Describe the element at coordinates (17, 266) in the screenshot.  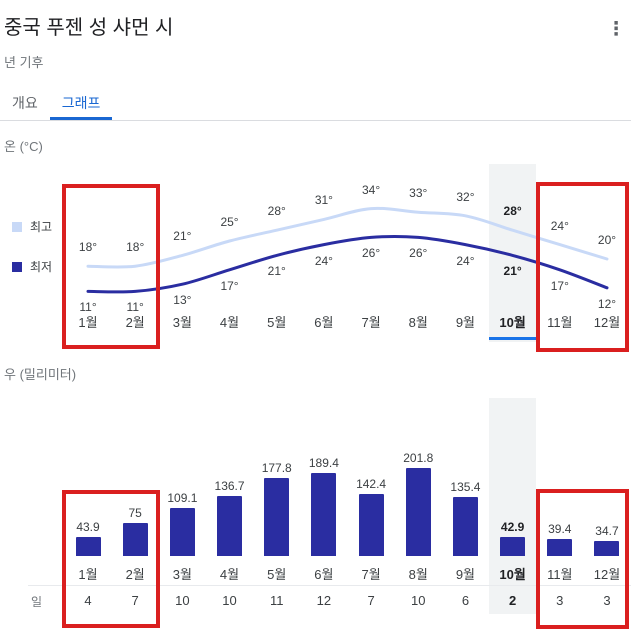
I see `low-series-swatch` at that location.